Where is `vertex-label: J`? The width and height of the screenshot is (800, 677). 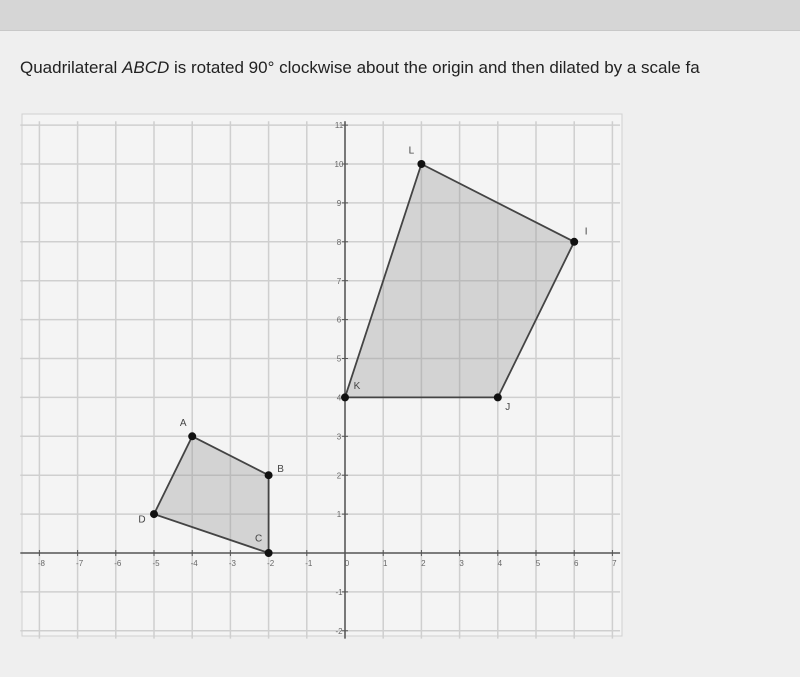
vertex-label: J is located at coordinates (507, 407).